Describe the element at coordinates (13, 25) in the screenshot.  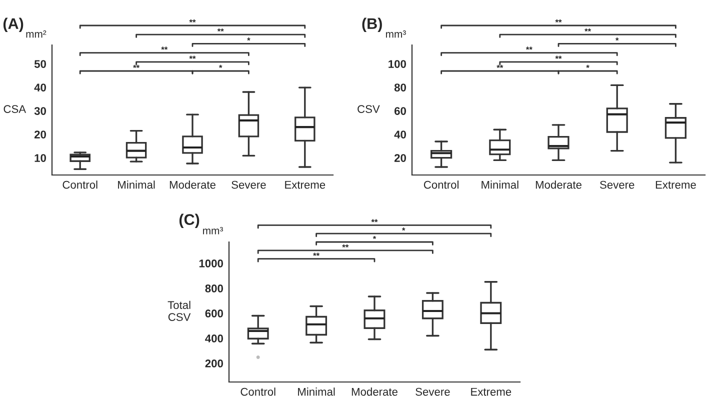
I see `chart-title: (A)` at that location.